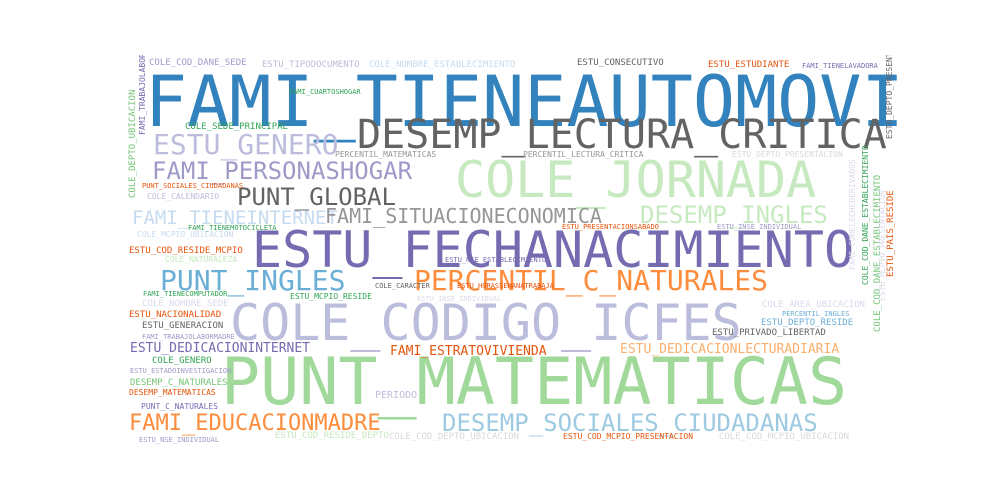 This screenshot has width=1000, height=500. I want to click on word: ESTU_NACIONALIDAD, so click(175, 315).